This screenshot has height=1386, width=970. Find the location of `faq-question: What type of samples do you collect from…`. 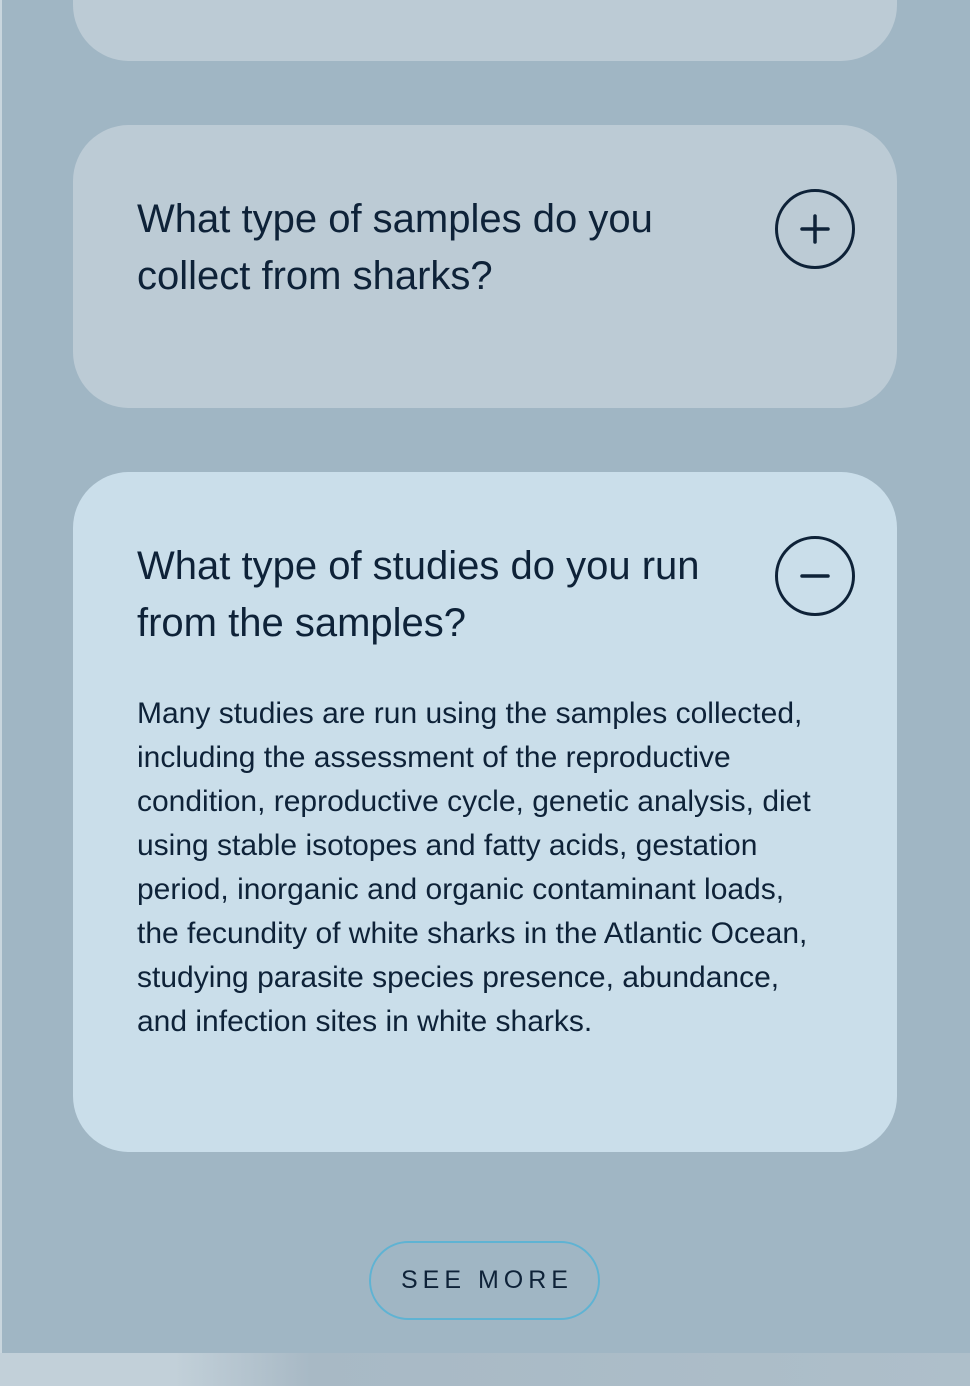

faq-question: What type of samples do you collect from… is located at coordinates (395, 247).